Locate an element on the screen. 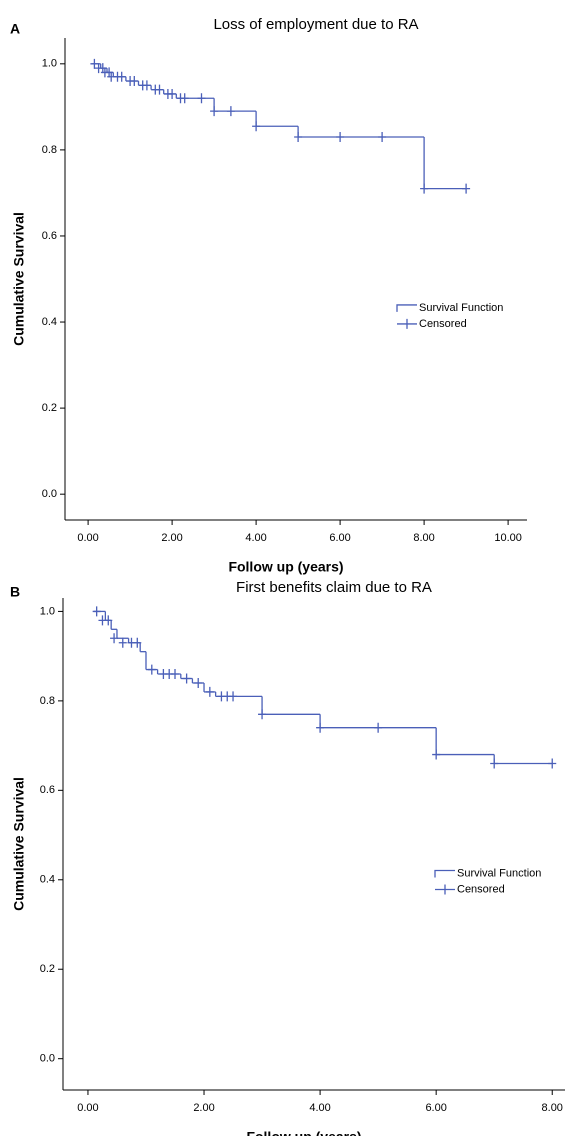  panel-label: A is located at coordinates (15, 29).